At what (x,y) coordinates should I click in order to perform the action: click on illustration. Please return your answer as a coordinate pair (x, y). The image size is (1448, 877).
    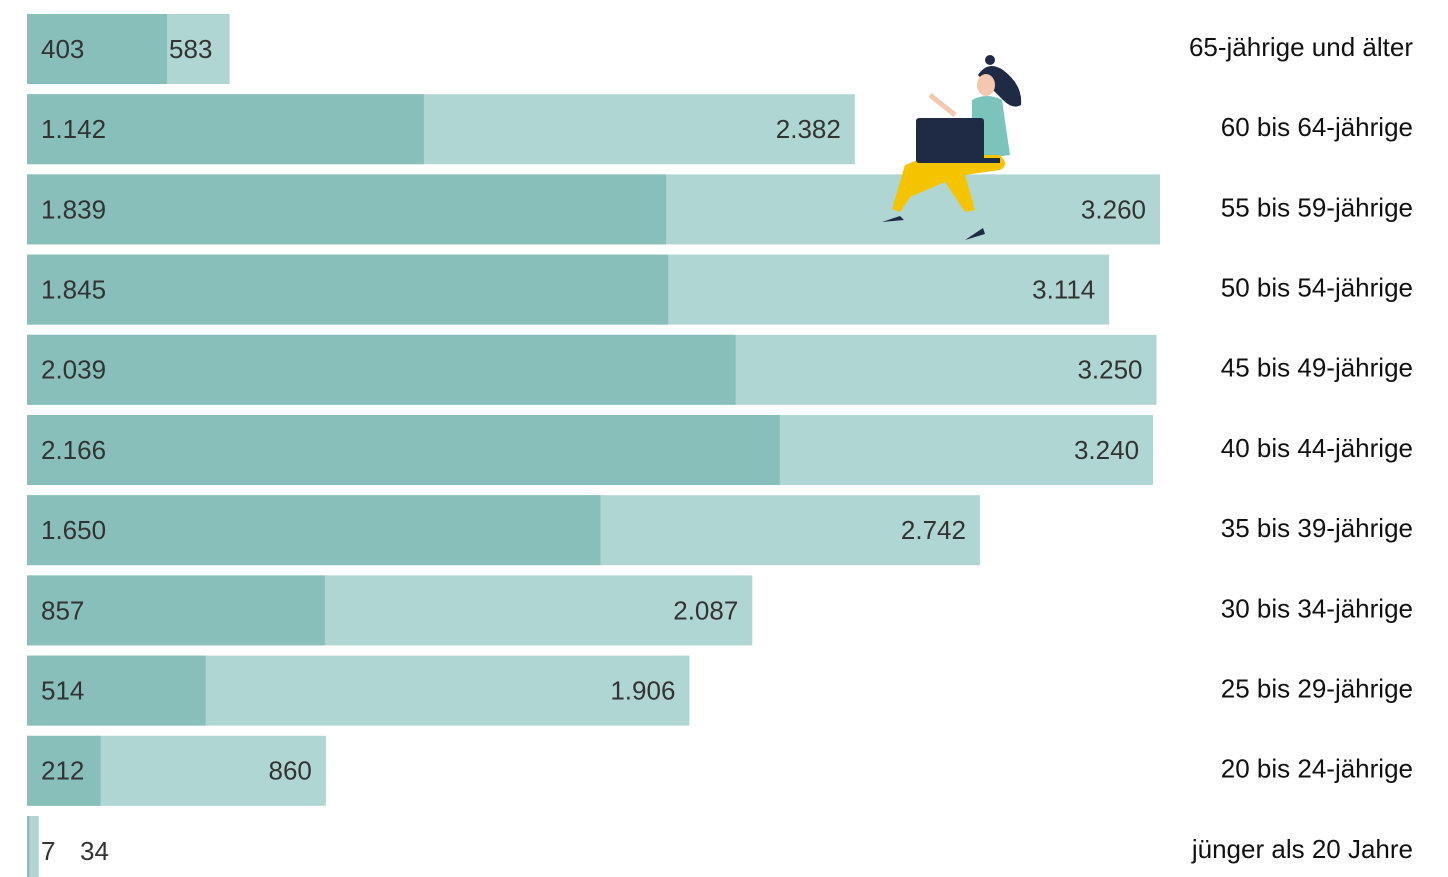
    Looking at the image, I should click on (952, 147).